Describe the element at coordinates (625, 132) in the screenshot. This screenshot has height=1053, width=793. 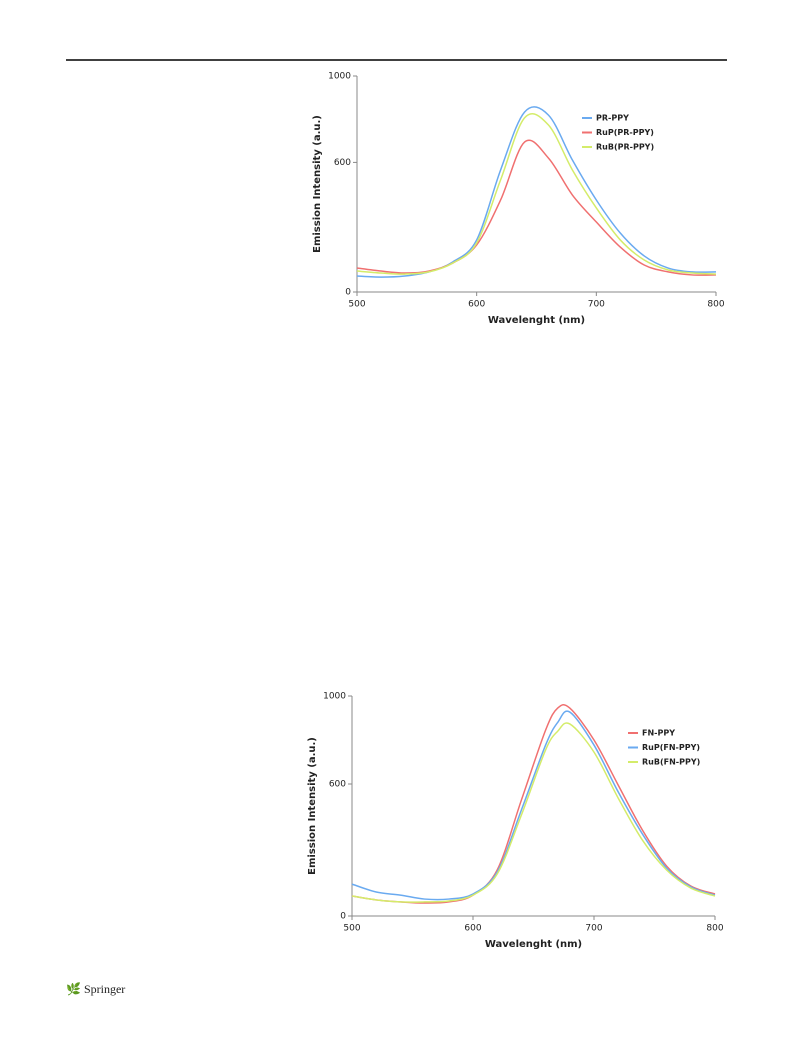
I see `legend-label: RuP(PR-PPY)` at that location.